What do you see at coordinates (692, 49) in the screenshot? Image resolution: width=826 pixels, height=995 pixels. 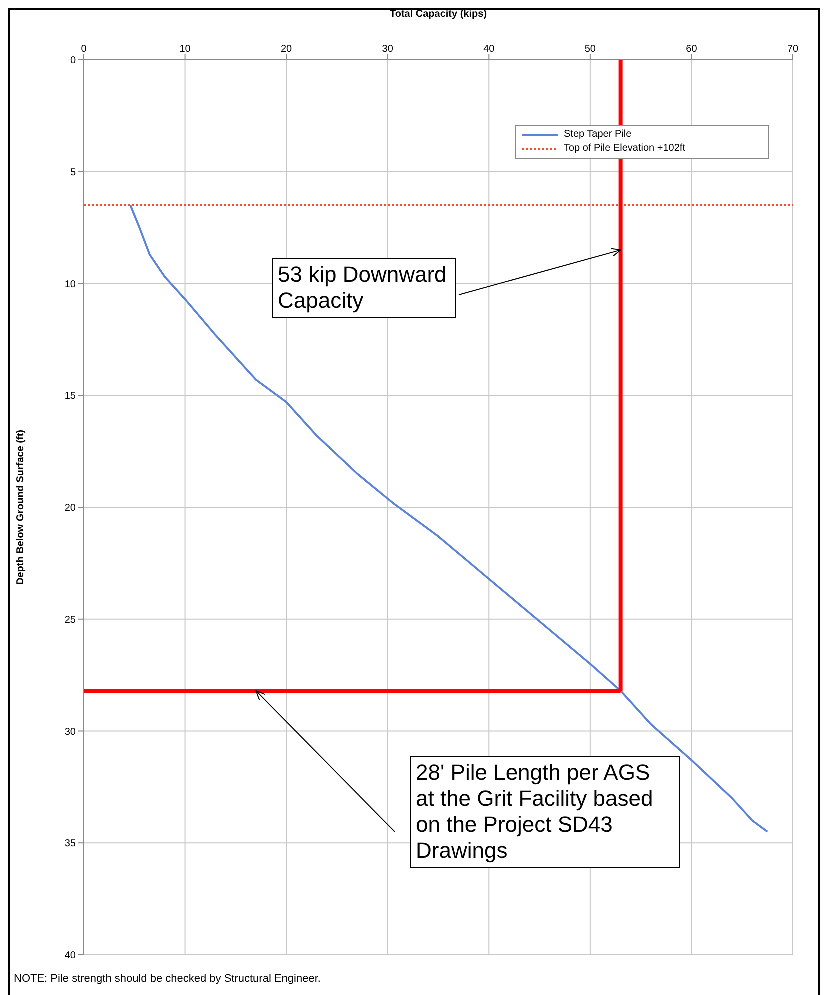 I see `x-tick-label: 60` at bounding box center [692, 49].